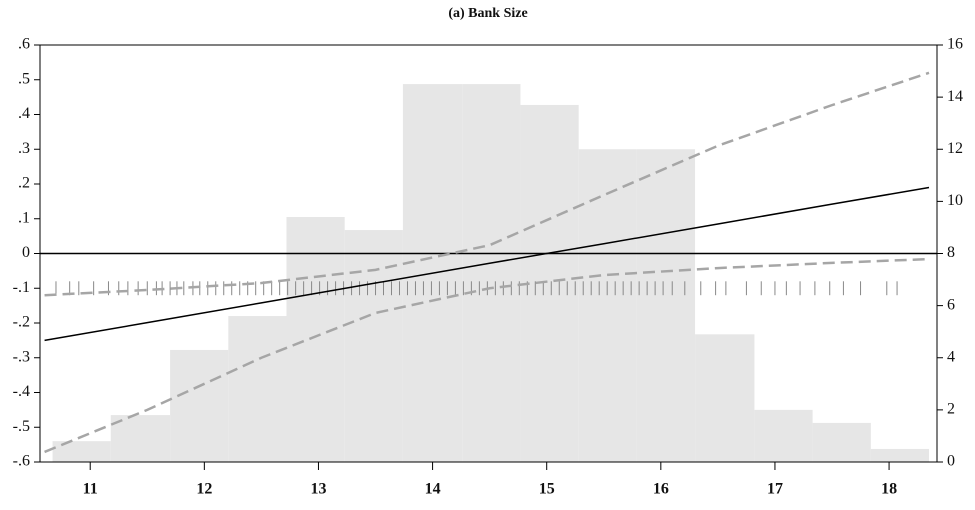  I want to click on y-tick-label: .2, so click(24, 183).